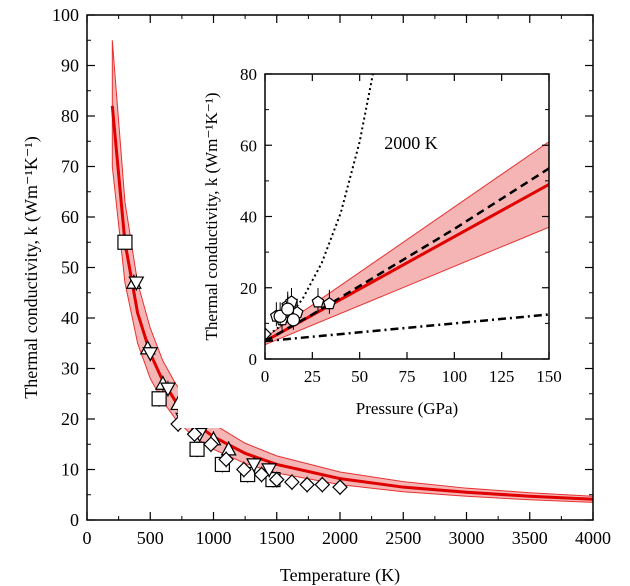  What do you see at coordinates (407, 376) in the screenshot?
I see `inset-x-tick-label: 75` at bounding box center [407, 376].